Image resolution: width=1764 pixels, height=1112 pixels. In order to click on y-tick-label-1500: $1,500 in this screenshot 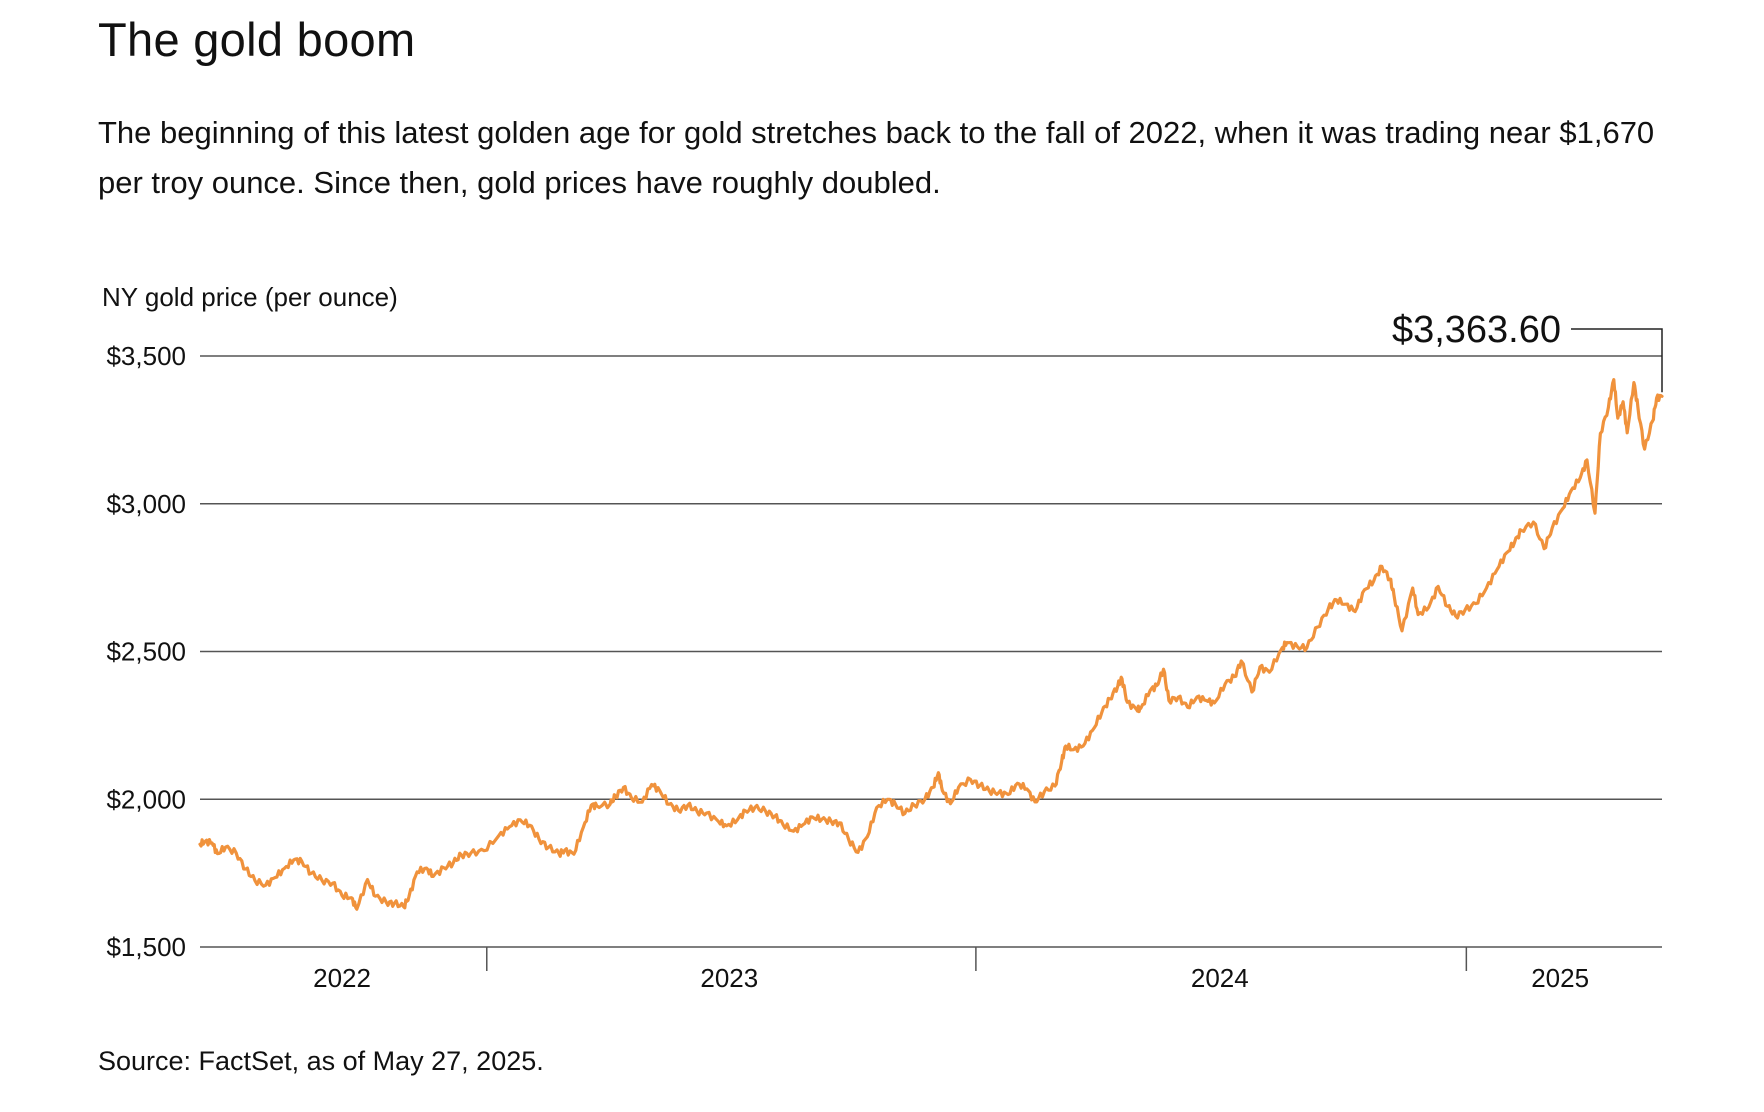, I will do `click(146, 947)`.